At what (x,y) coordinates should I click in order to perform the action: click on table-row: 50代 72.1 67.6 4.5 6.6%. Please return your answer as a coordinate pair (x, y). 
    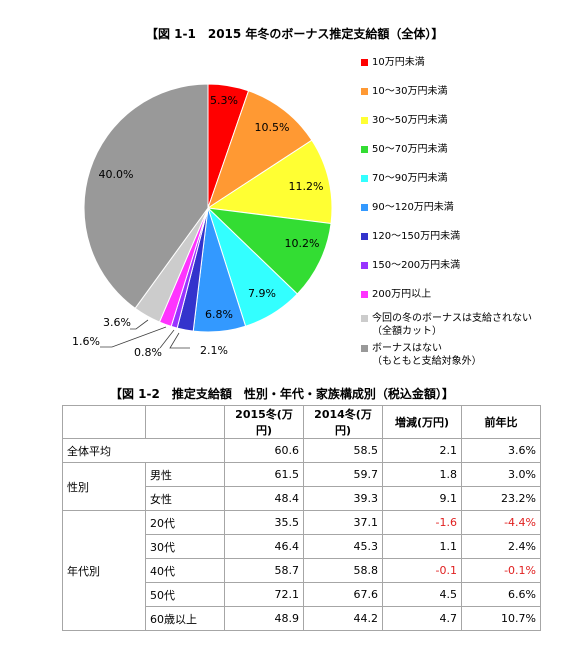
    Looking at the image, I should click on (302, 594).